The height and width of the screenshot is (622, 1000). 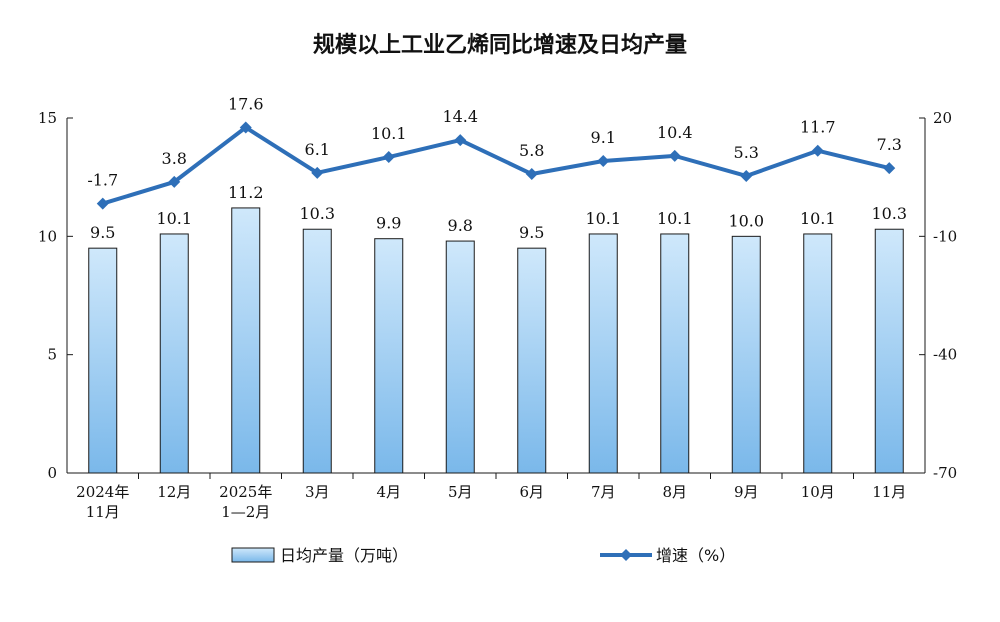 I want to click on line-value-label: 10.1, so click(x=389, y=133).